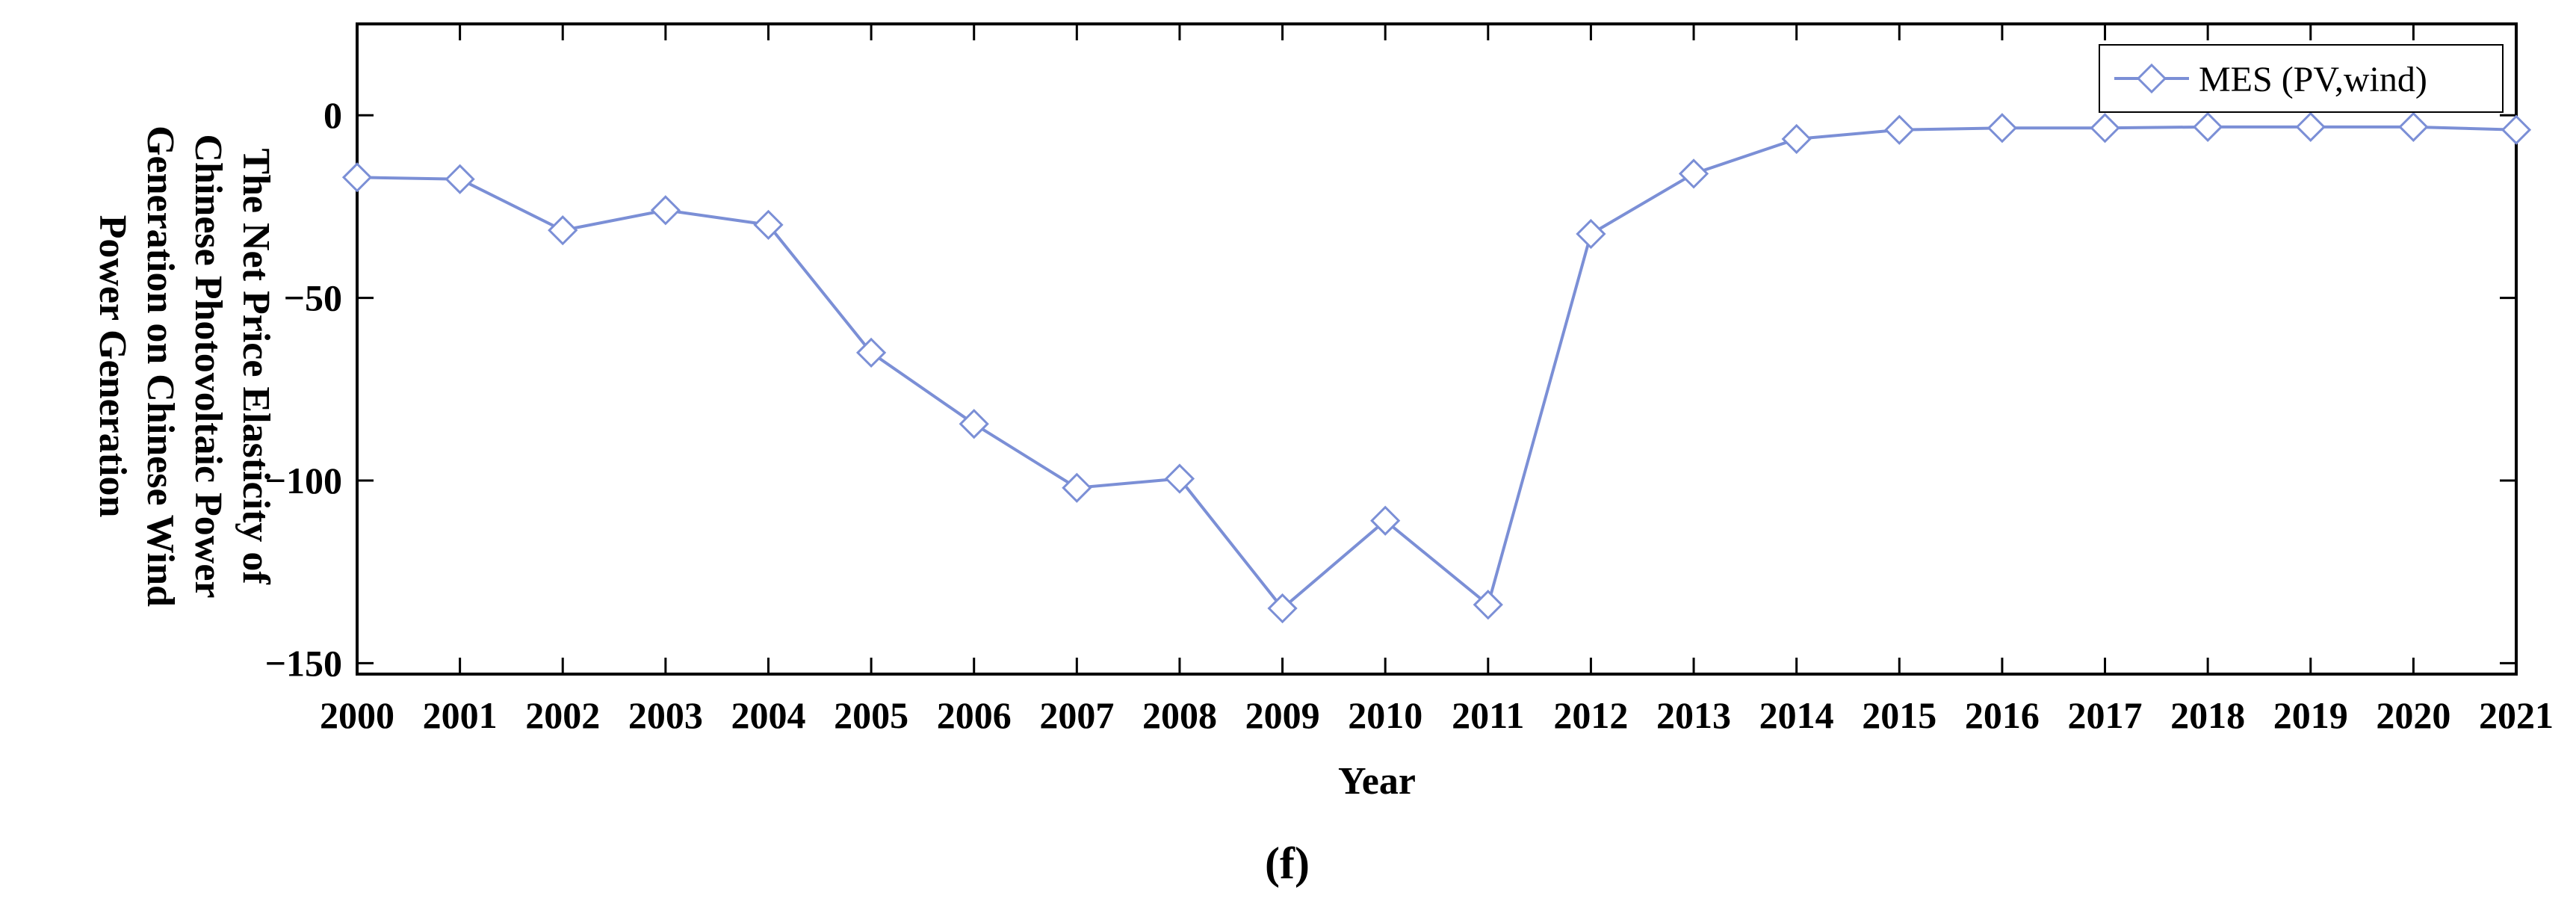  I want to click on figure-caption: (f), so click(1287, 864).